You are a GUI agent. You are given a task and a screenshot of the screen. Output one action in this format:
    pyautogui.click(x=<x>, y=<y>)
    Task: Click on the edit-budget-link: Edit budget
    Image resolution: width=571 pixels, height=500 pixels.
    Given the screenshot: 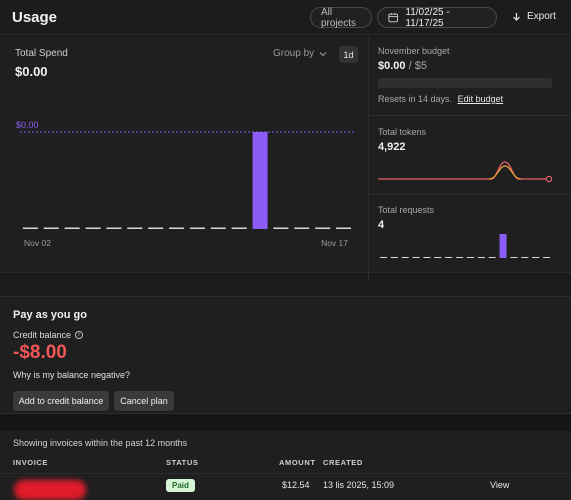 What is the action you would take?
    pyautogui.click(x=480, y=99)
    